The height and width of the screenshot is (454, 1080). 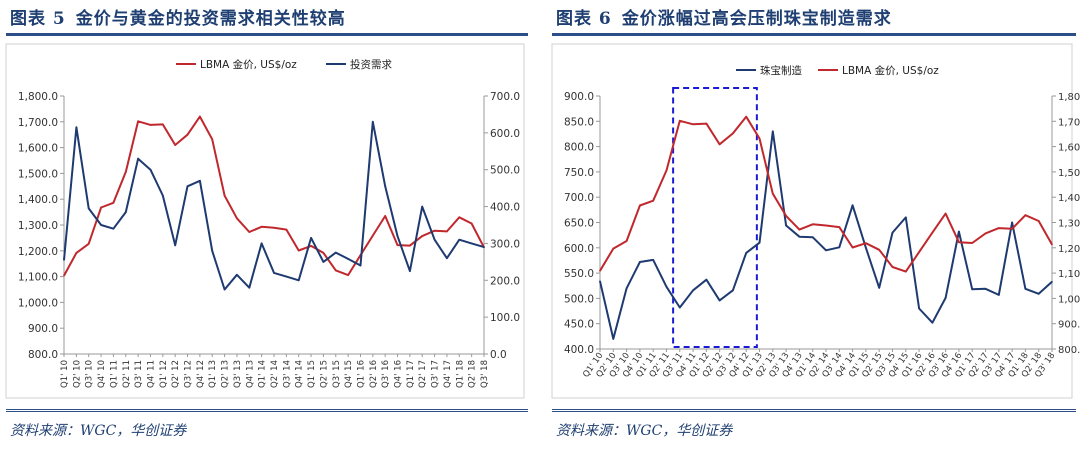 I want to click on y-left-tick-label: 1,500.0, so click(x=38, y=174).